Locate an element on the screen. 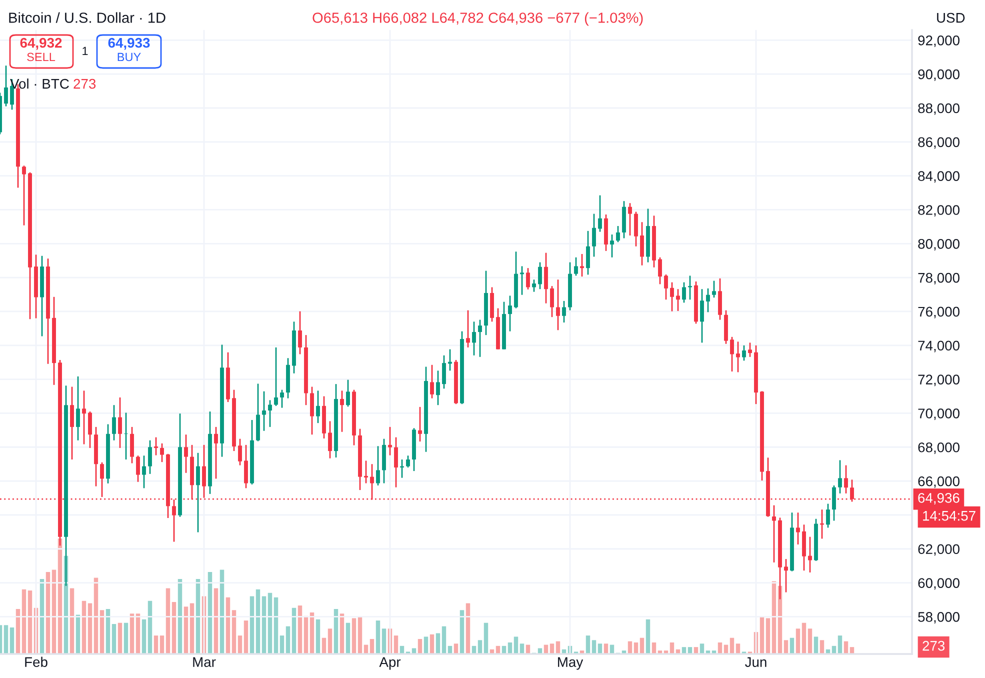 The width and height of the screenshot is (985, 678). ref-line-label: 64,936 is located at coordinates (939, 498).